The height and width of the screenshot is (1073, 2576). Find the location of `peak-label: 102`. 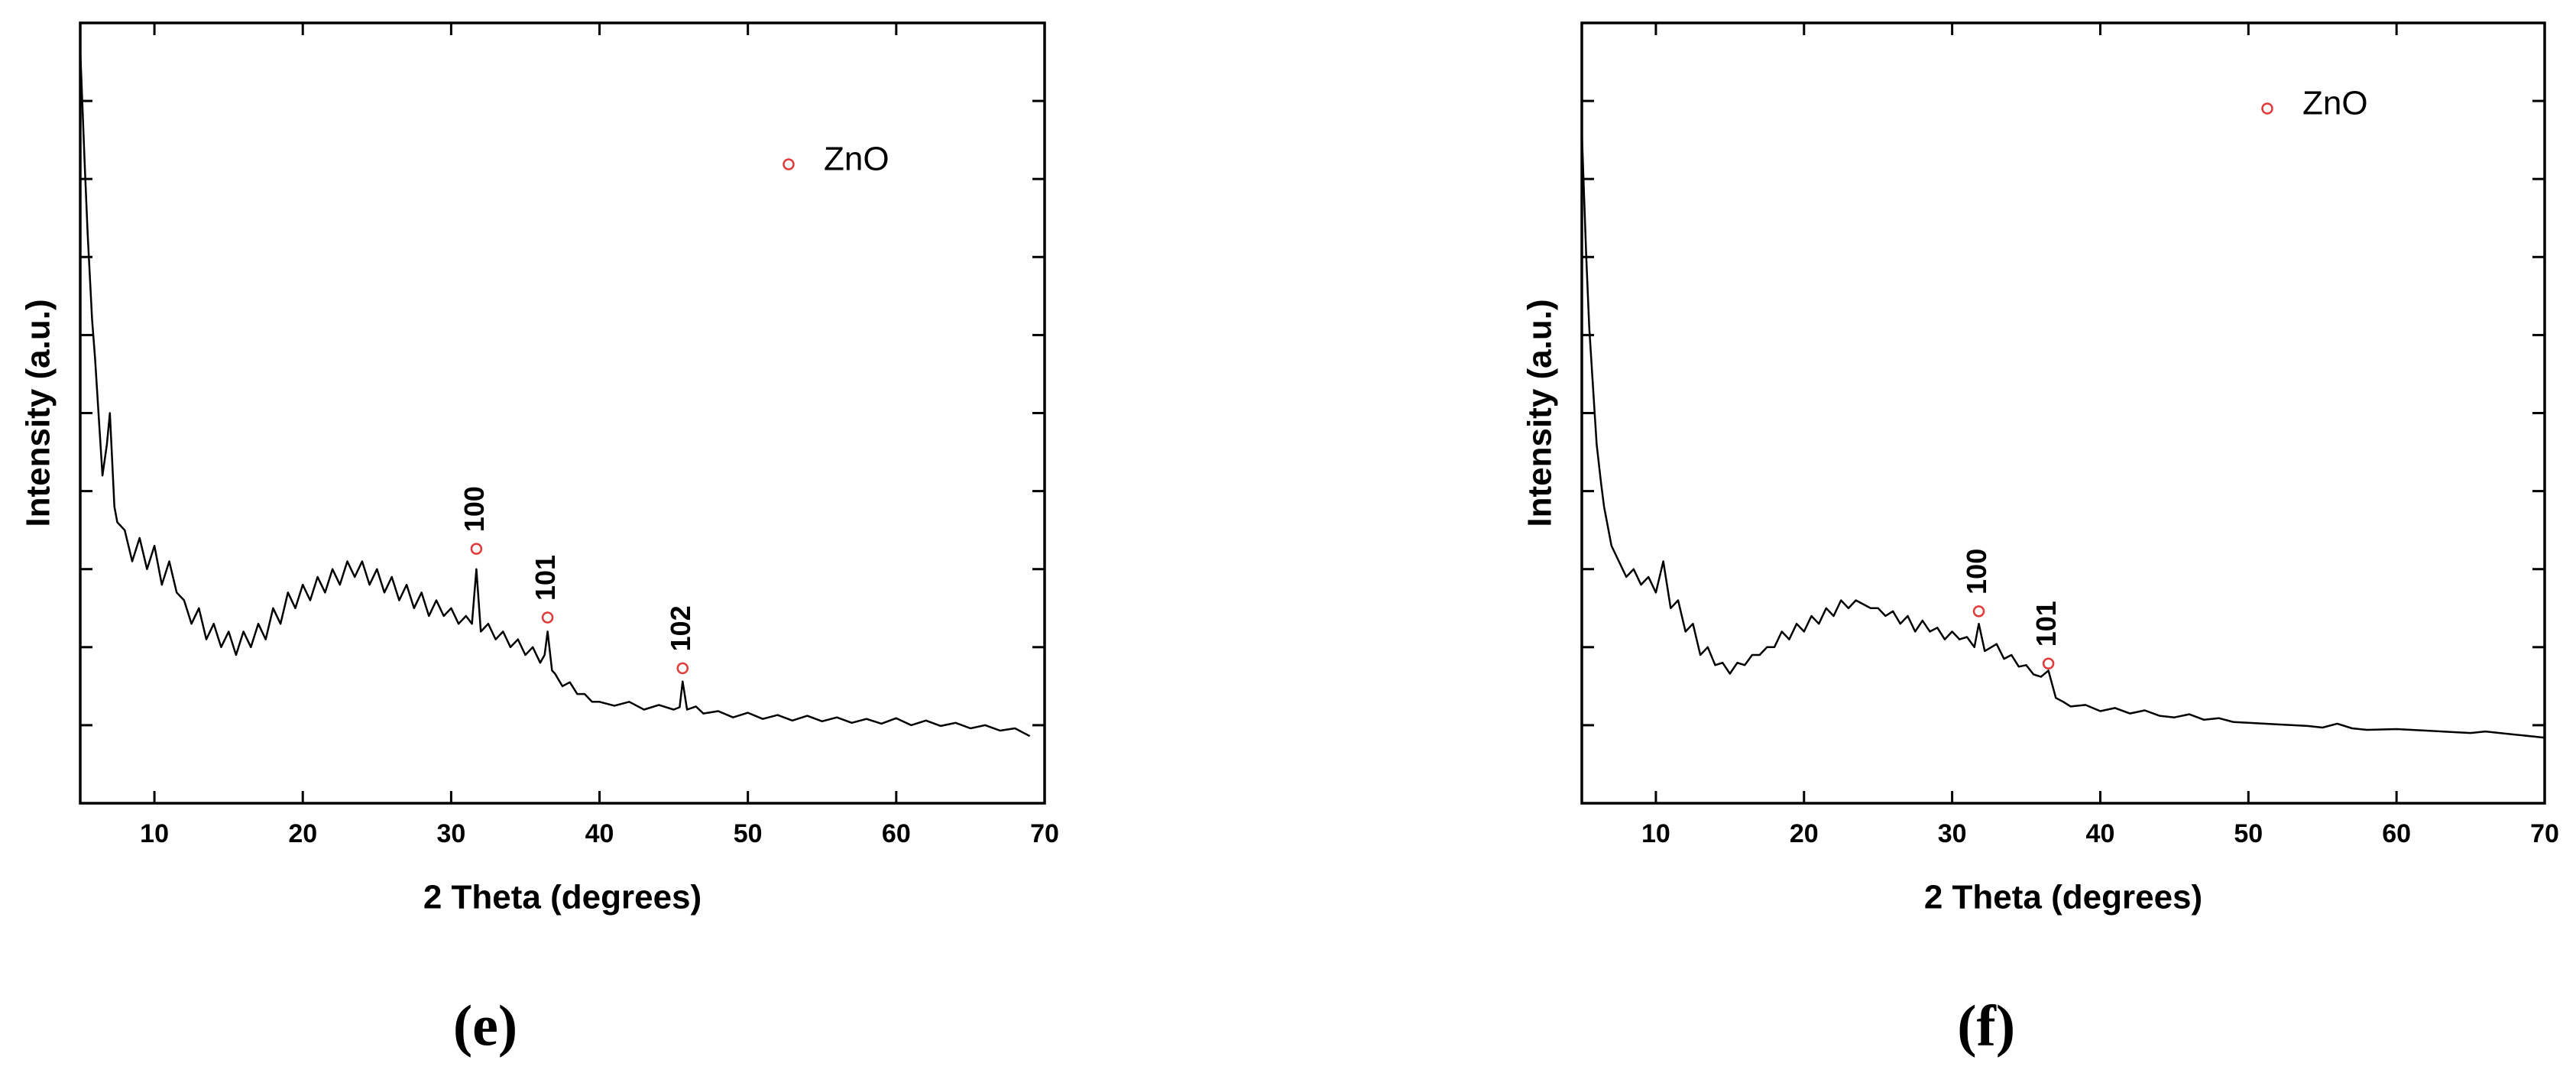

peak-label: 102 is located at coordinates (680, 628).